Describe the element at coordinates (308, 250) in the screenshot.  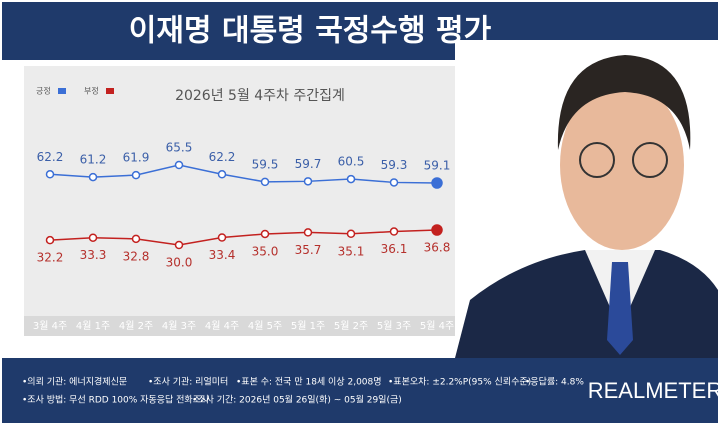
I see `data-label: 35.7` at that location.